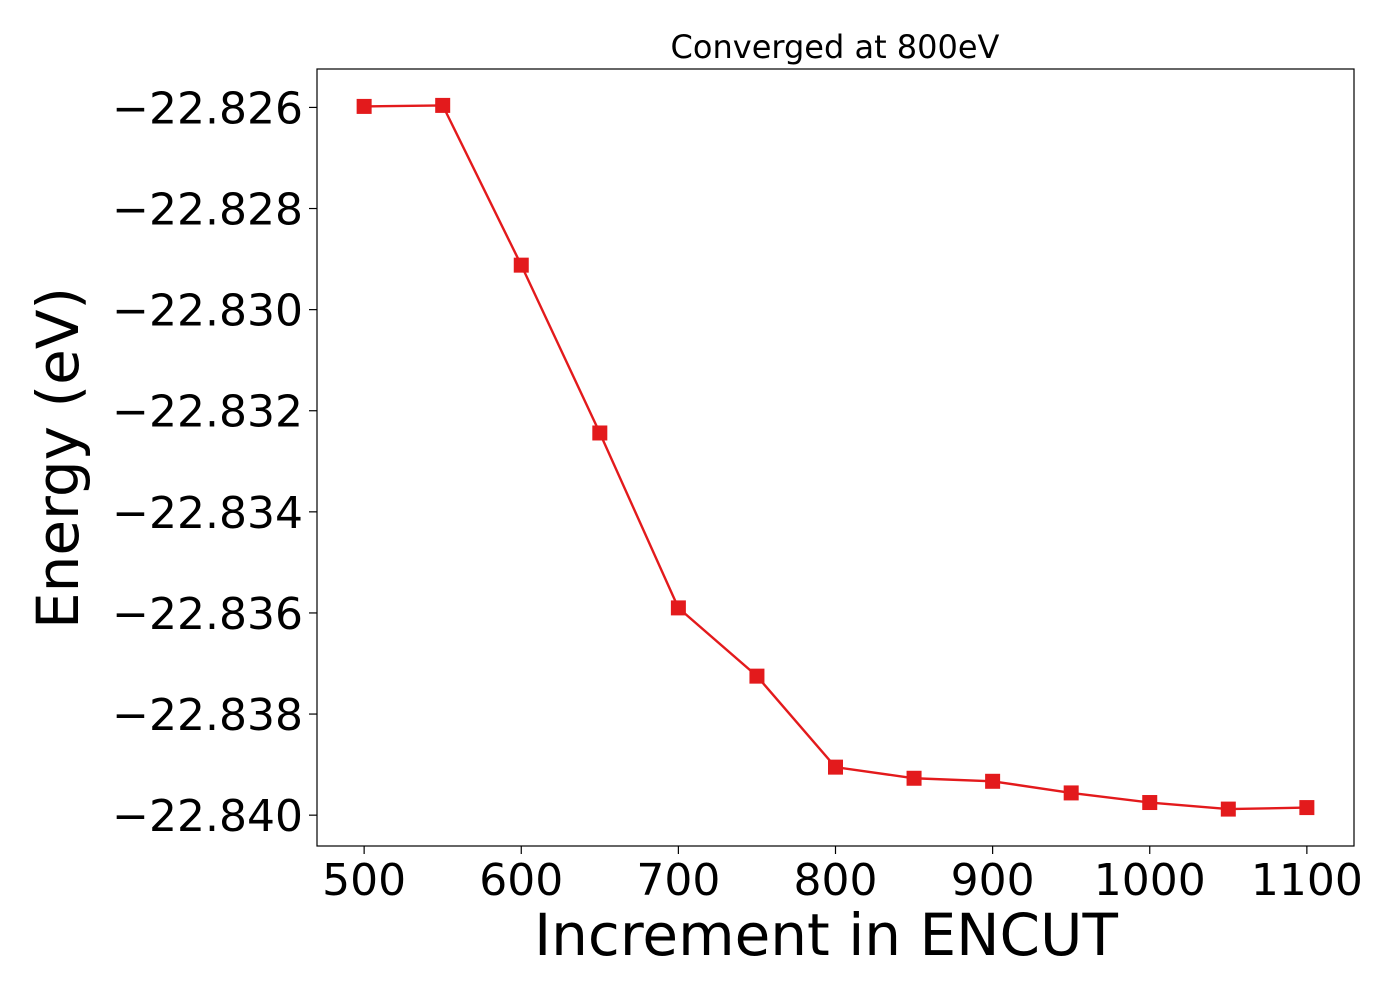  I want to click on y-tick-label: −22.828, so click(207, 210).